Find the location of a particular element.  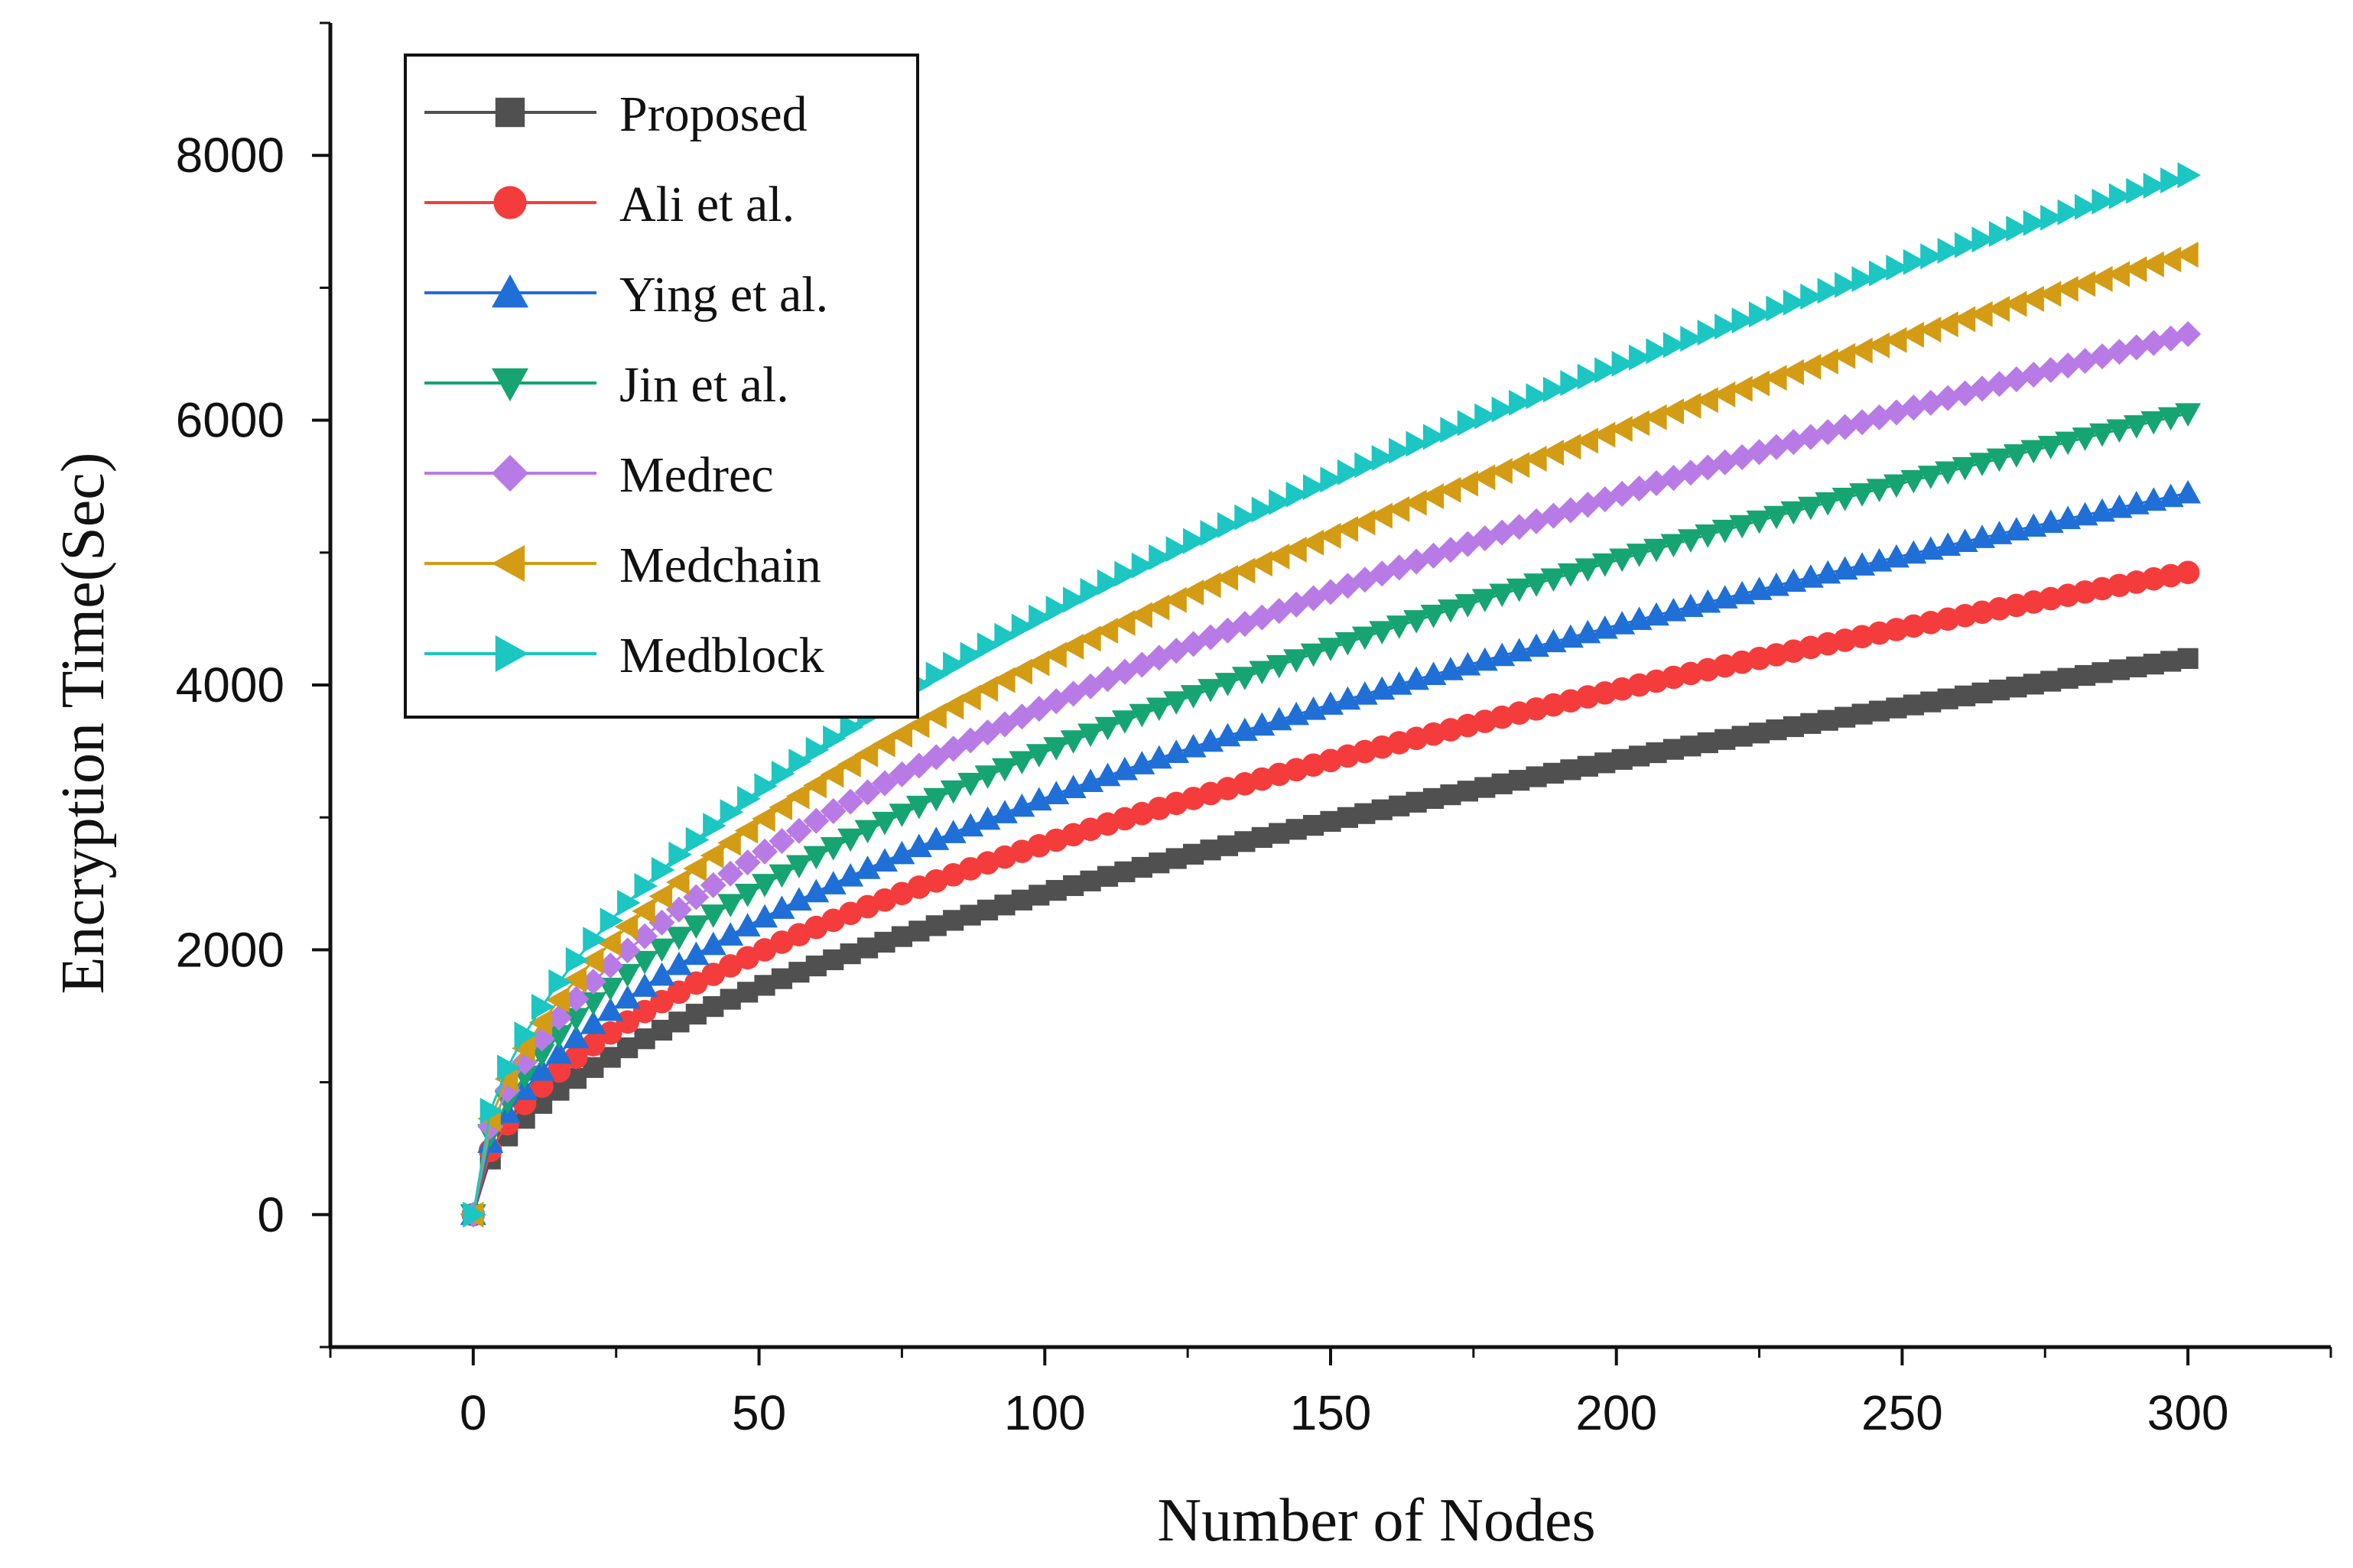

x-tick-label: 50 is located at coordinates (759, 1412).